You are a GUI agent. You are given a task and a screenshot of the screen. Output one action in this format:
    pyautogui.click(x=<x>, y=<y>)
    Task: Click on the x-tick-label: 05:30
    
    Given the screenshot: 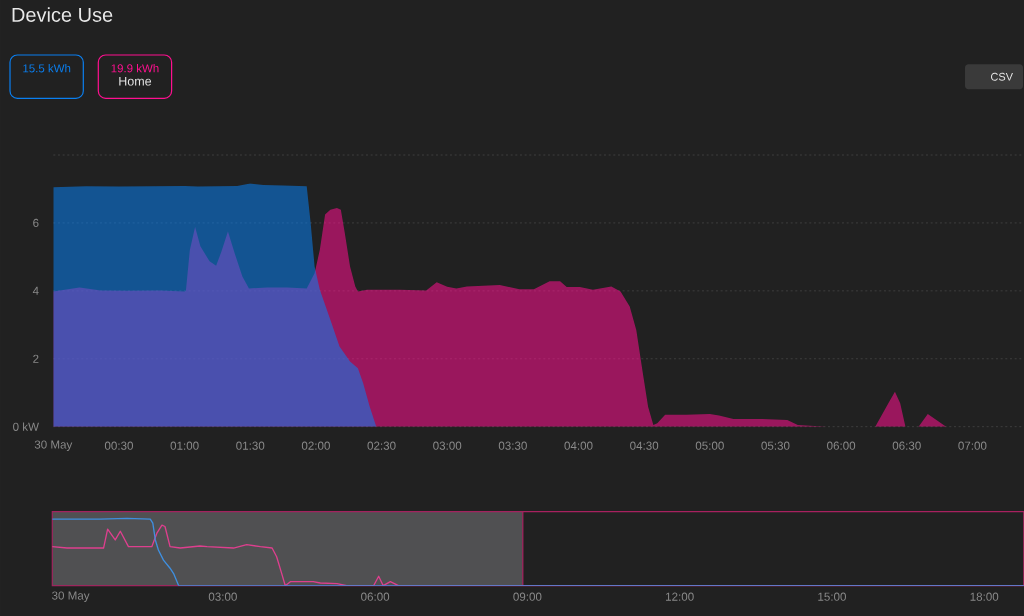 What is the action you would take?
    pyautogui.click(x=775, y=445)
    